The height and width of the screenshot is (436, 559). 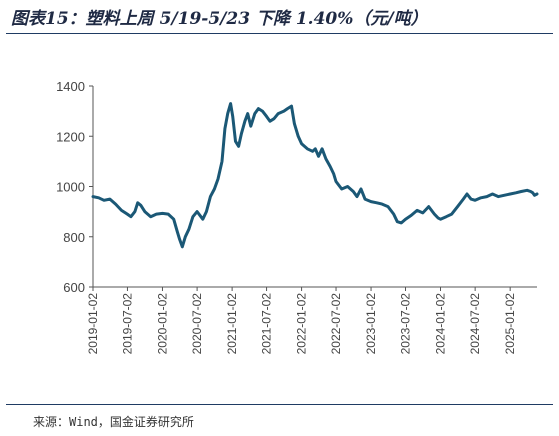 I want to click on x-tick-label: 2023-01-02, so click(x=371, y=324).